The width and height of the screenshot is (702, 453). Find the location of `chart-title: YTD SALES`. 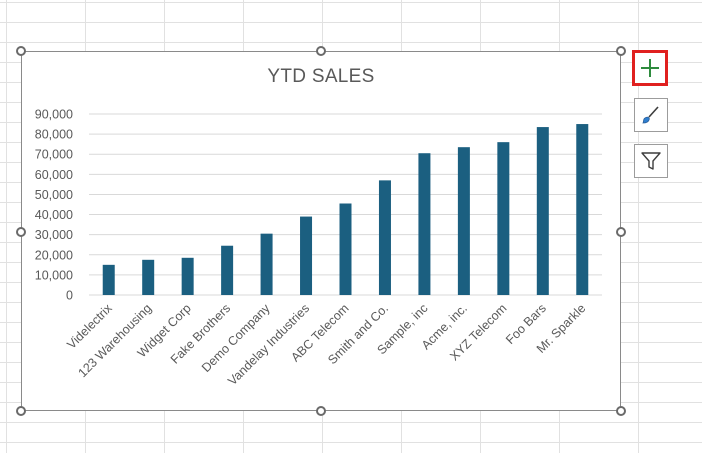

chart-title: YTD SALES is located at coordinates (321, 76).